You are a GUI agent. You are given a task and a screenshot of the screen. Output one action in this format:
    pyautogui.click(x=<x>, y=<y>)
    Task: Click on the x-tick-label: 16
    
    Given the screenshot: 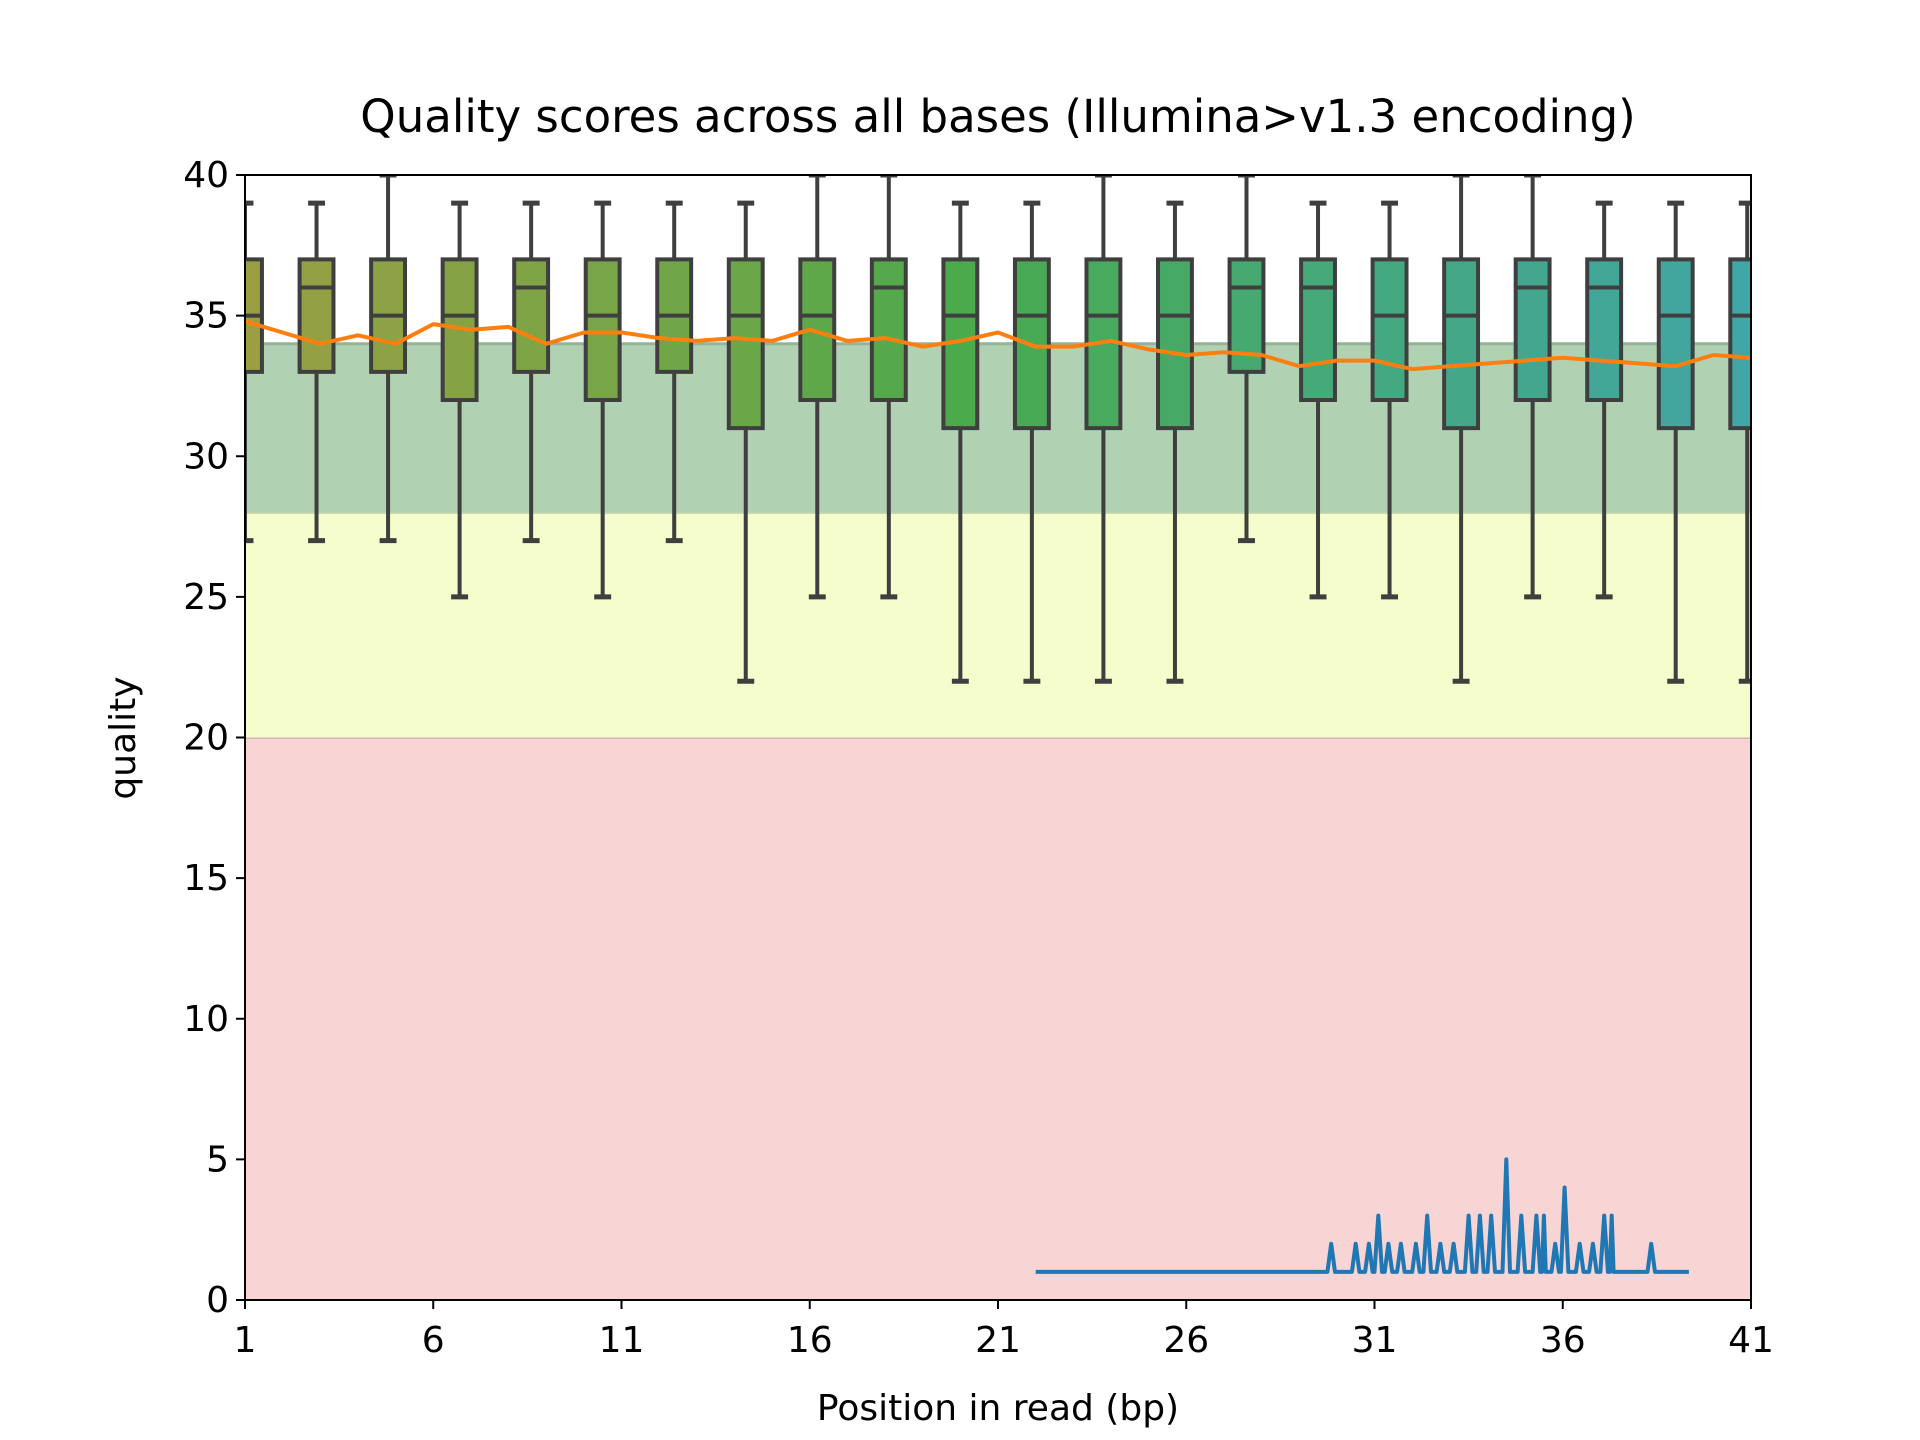 What is the action you would take?
    pyautogui.click(x=810, y=1340)
    